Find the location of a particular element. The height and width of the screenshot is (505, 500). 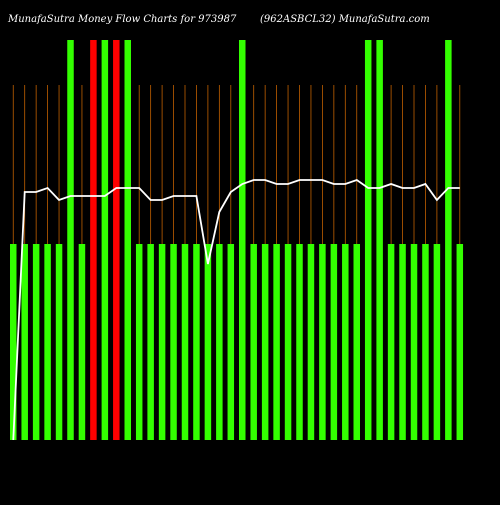

chart-subtitle: (962ASBCL32) MunafaSutra.com is located at coordinates (345, 19).